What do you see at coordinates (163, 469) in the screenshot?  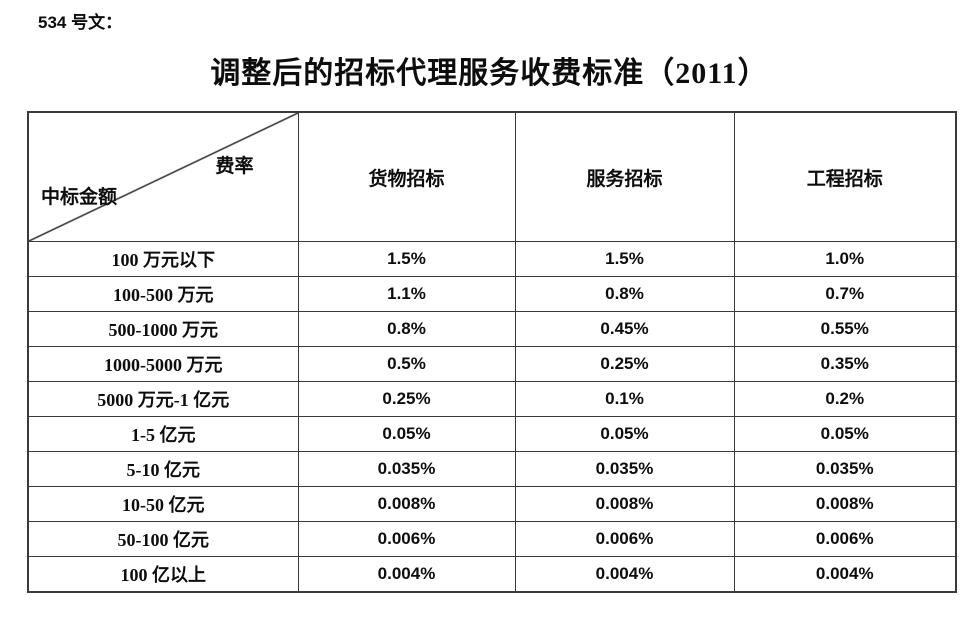 I see `row-label: 5-10 亿元` at bounding box center [163, 469].